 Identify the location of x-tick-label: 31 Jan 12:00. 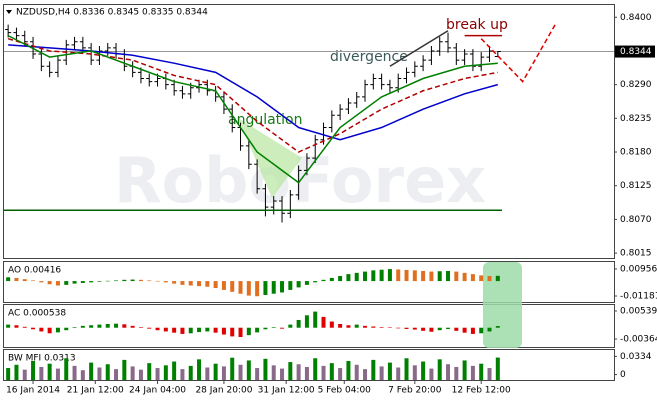
(286, 391).